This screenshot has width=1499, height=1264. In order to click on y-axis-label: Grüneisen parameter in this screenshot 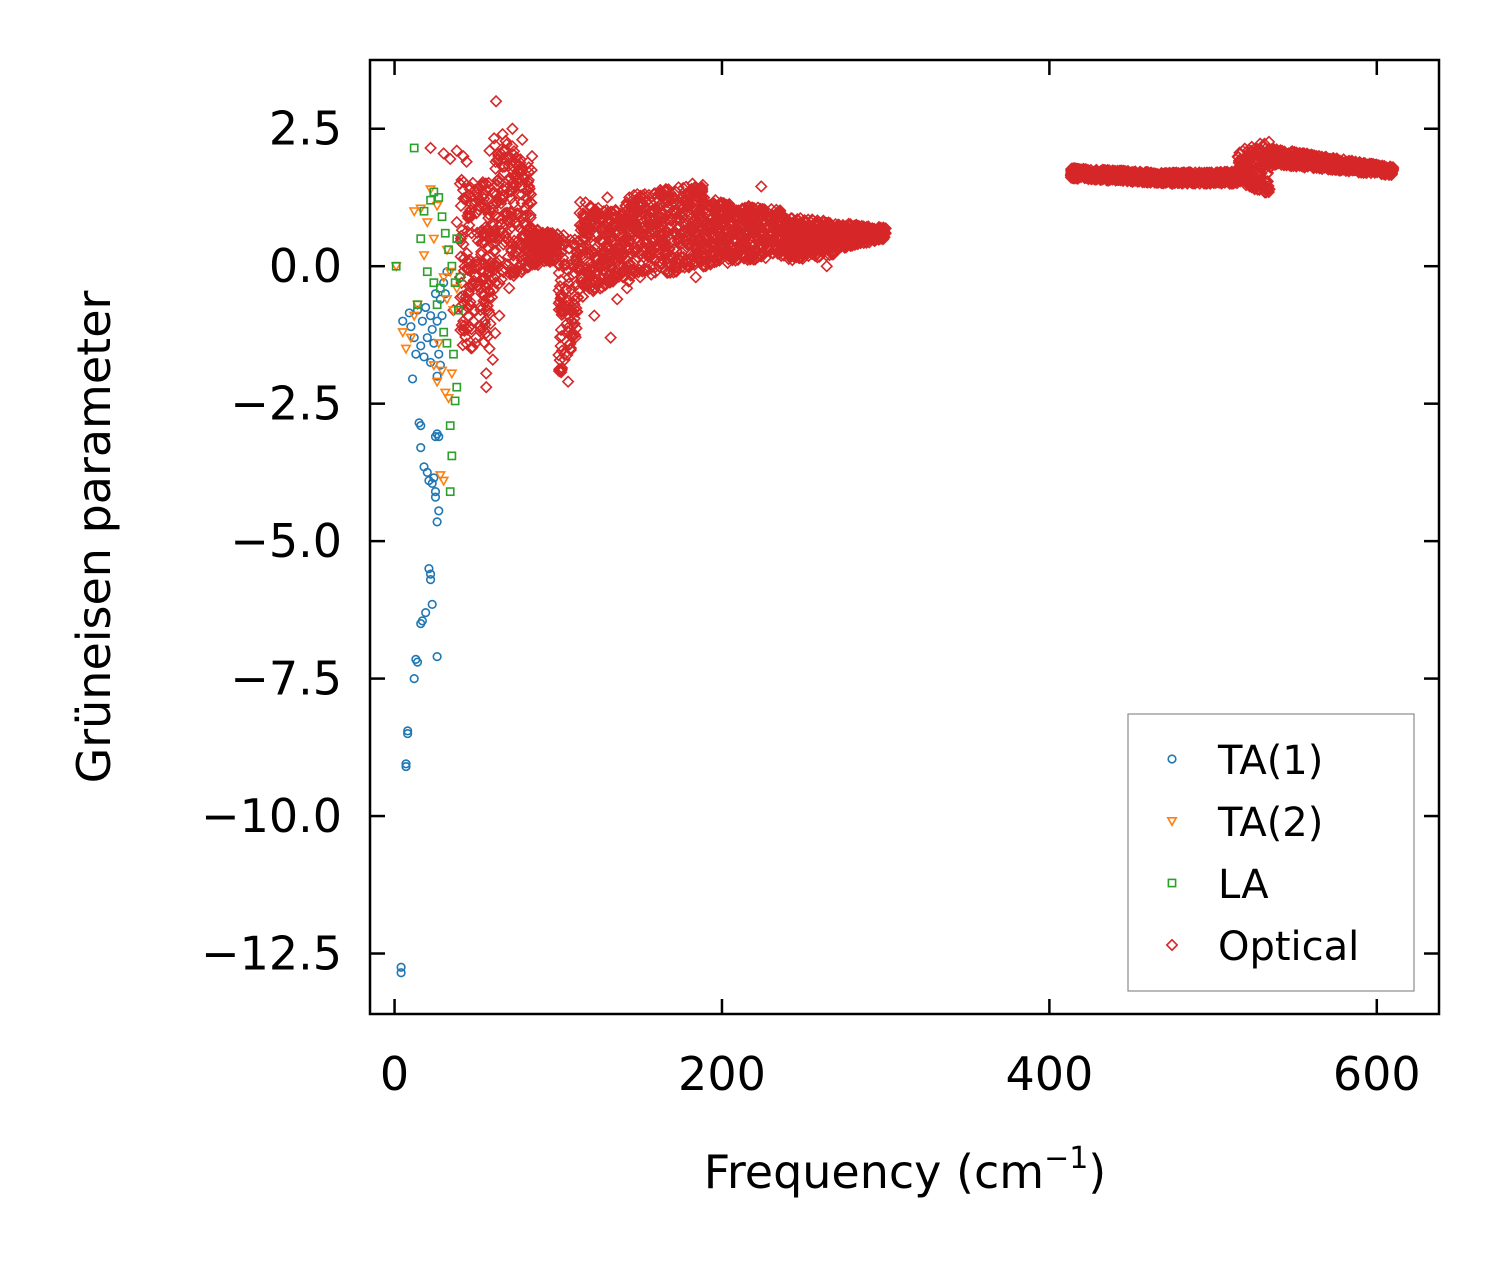, I will do `click(94, 536)`.